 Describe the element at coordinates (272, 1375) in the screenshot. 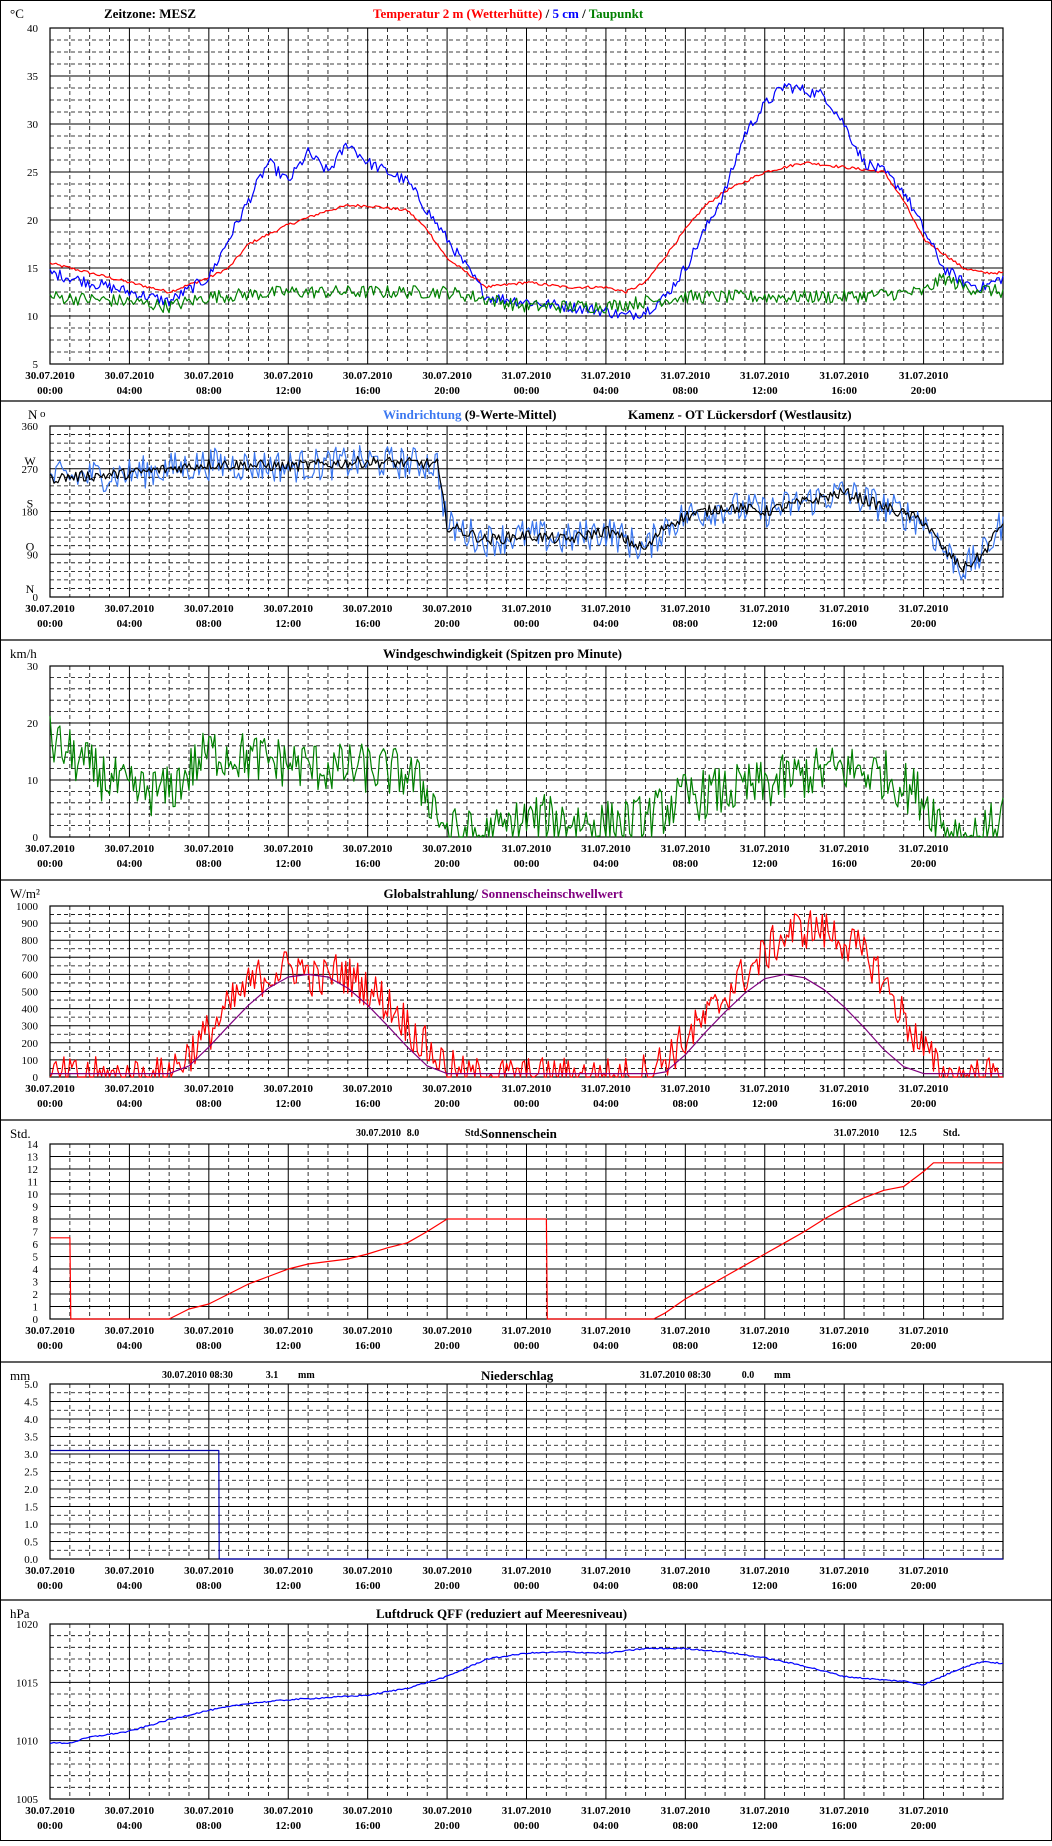

I see `annotation-value: 3.1` at that location.